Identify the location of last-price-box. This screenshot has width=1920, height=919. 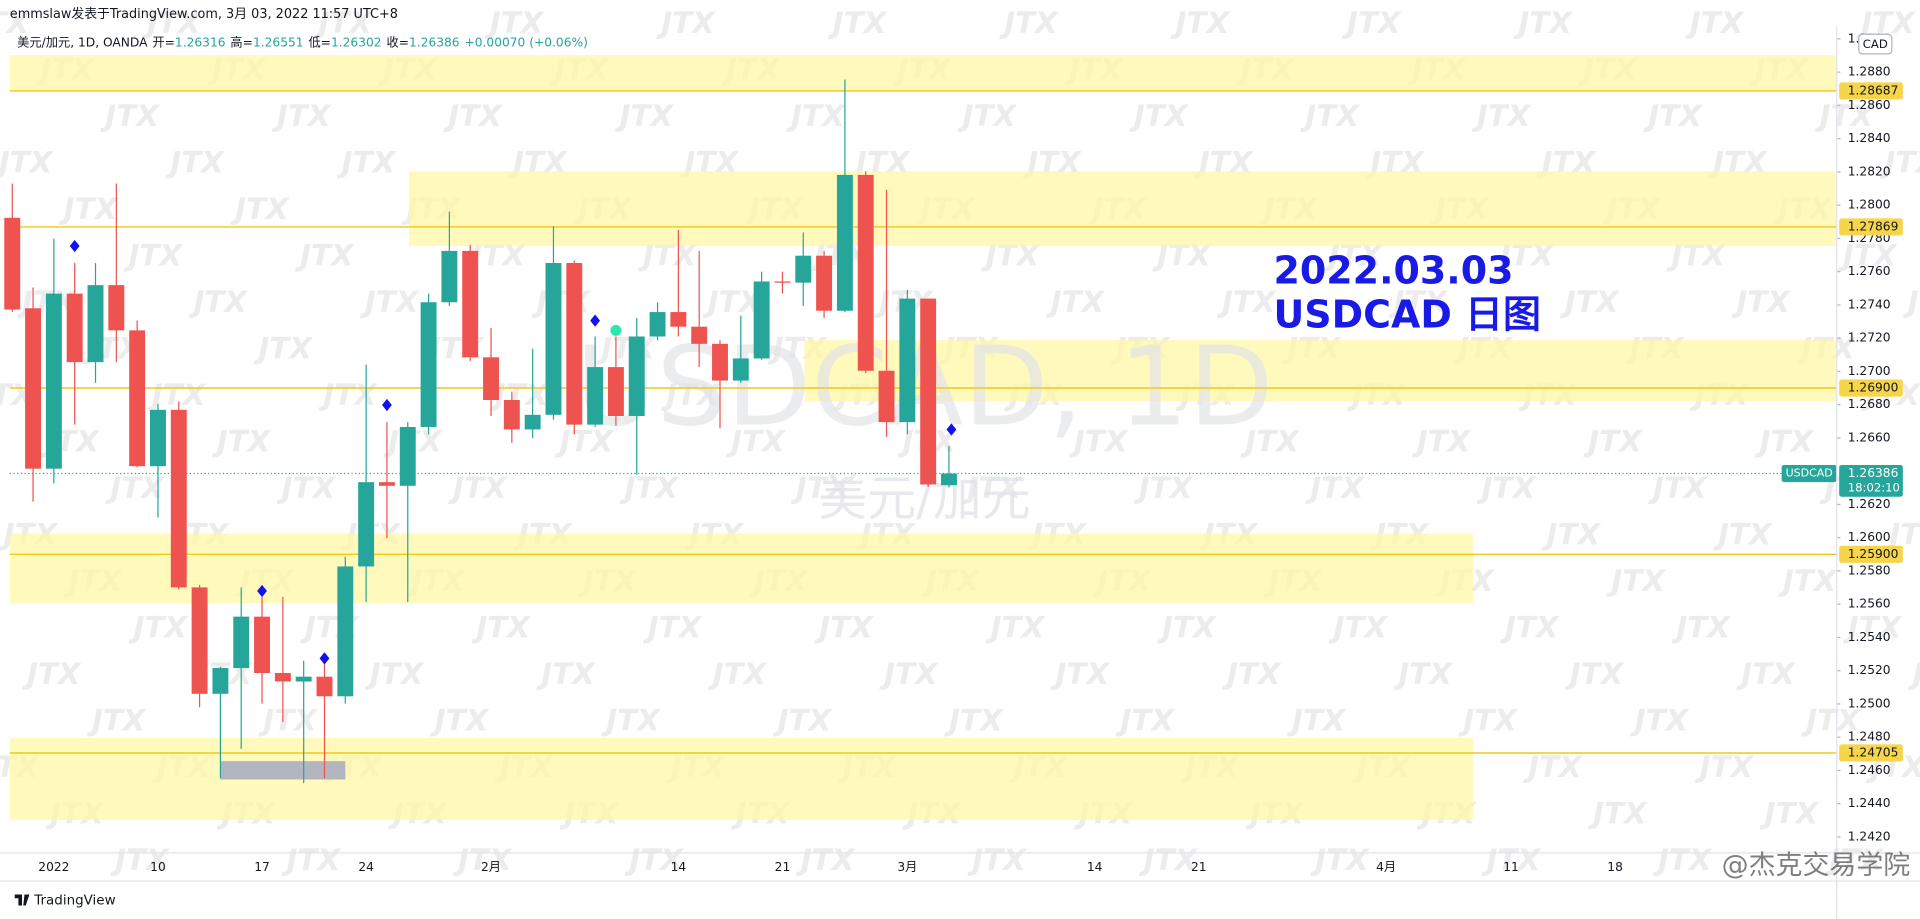
(1871, 480).